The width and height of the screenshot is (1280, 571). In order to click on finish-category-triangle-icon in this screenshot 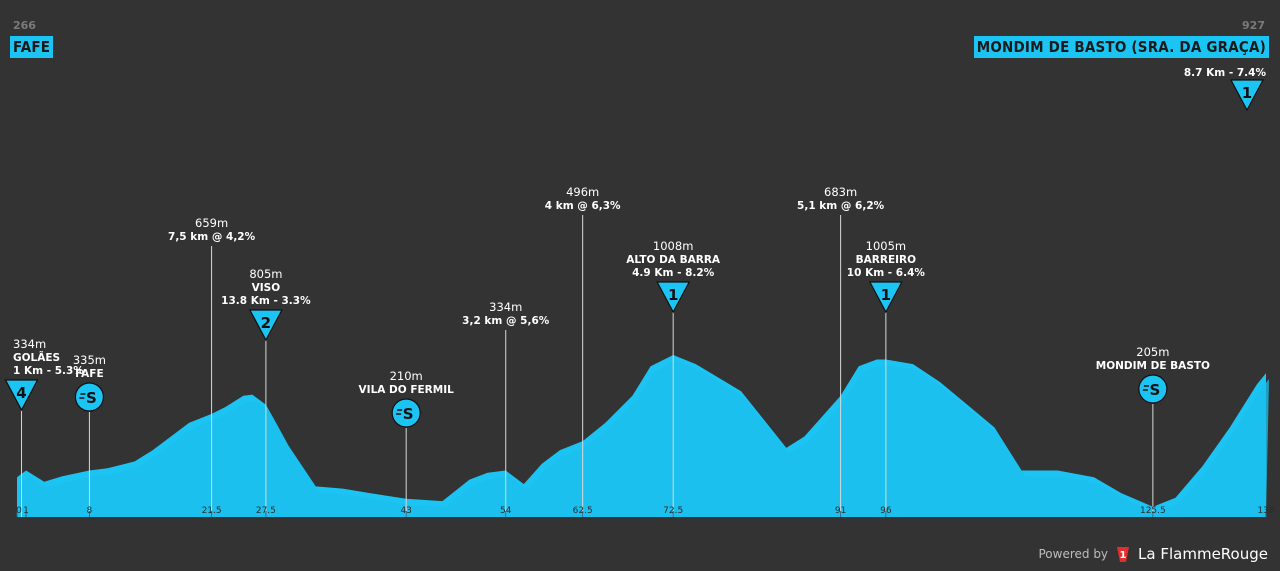, I will do `click(1247, 95)`.